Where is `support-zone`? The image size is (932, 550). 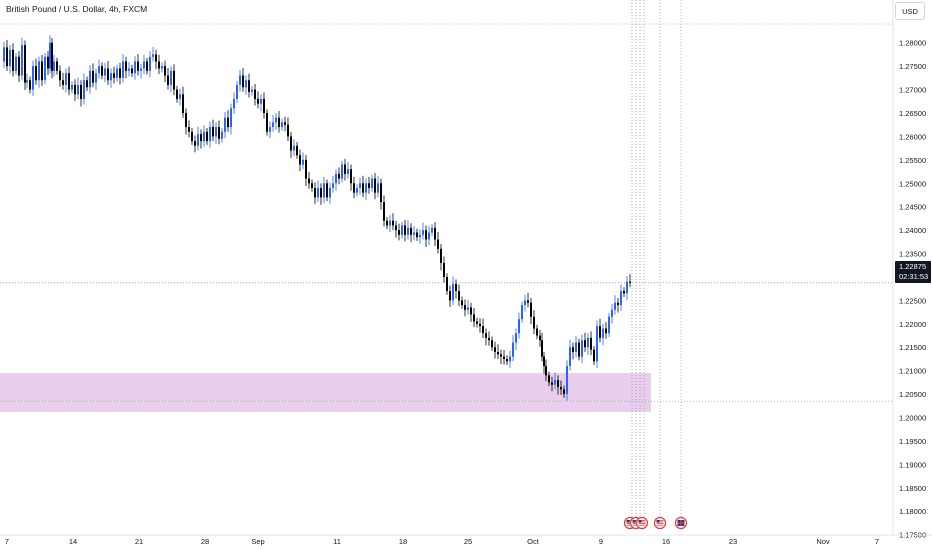
support-zone is located at coordinates (325, 392).